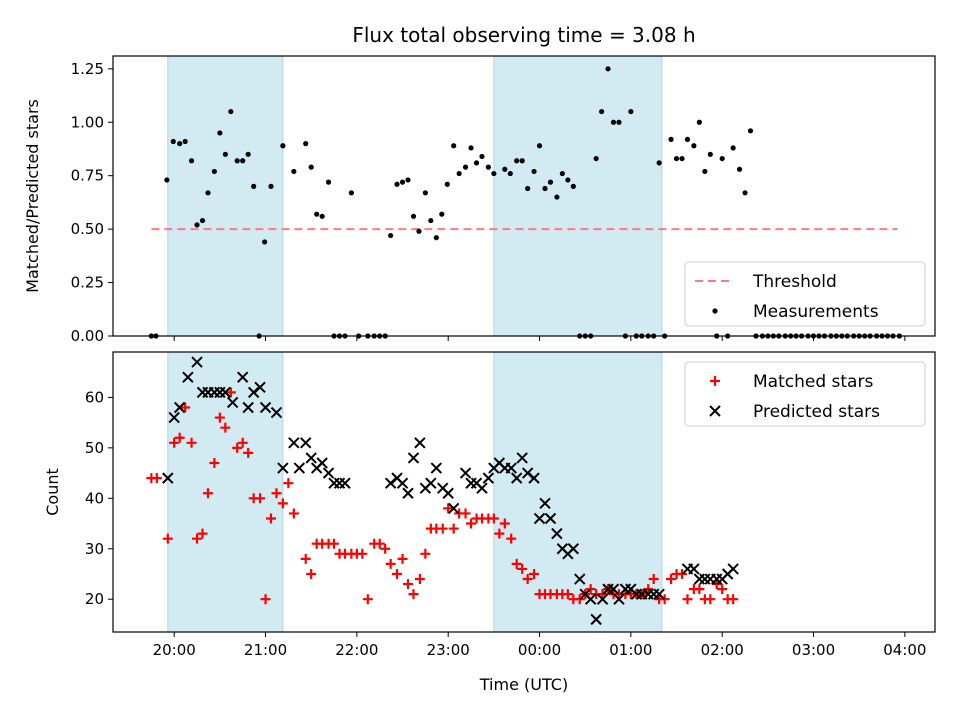  I want to click on top-panel-y-axis-label: Matched/Predicted stars, so click(32, 196).